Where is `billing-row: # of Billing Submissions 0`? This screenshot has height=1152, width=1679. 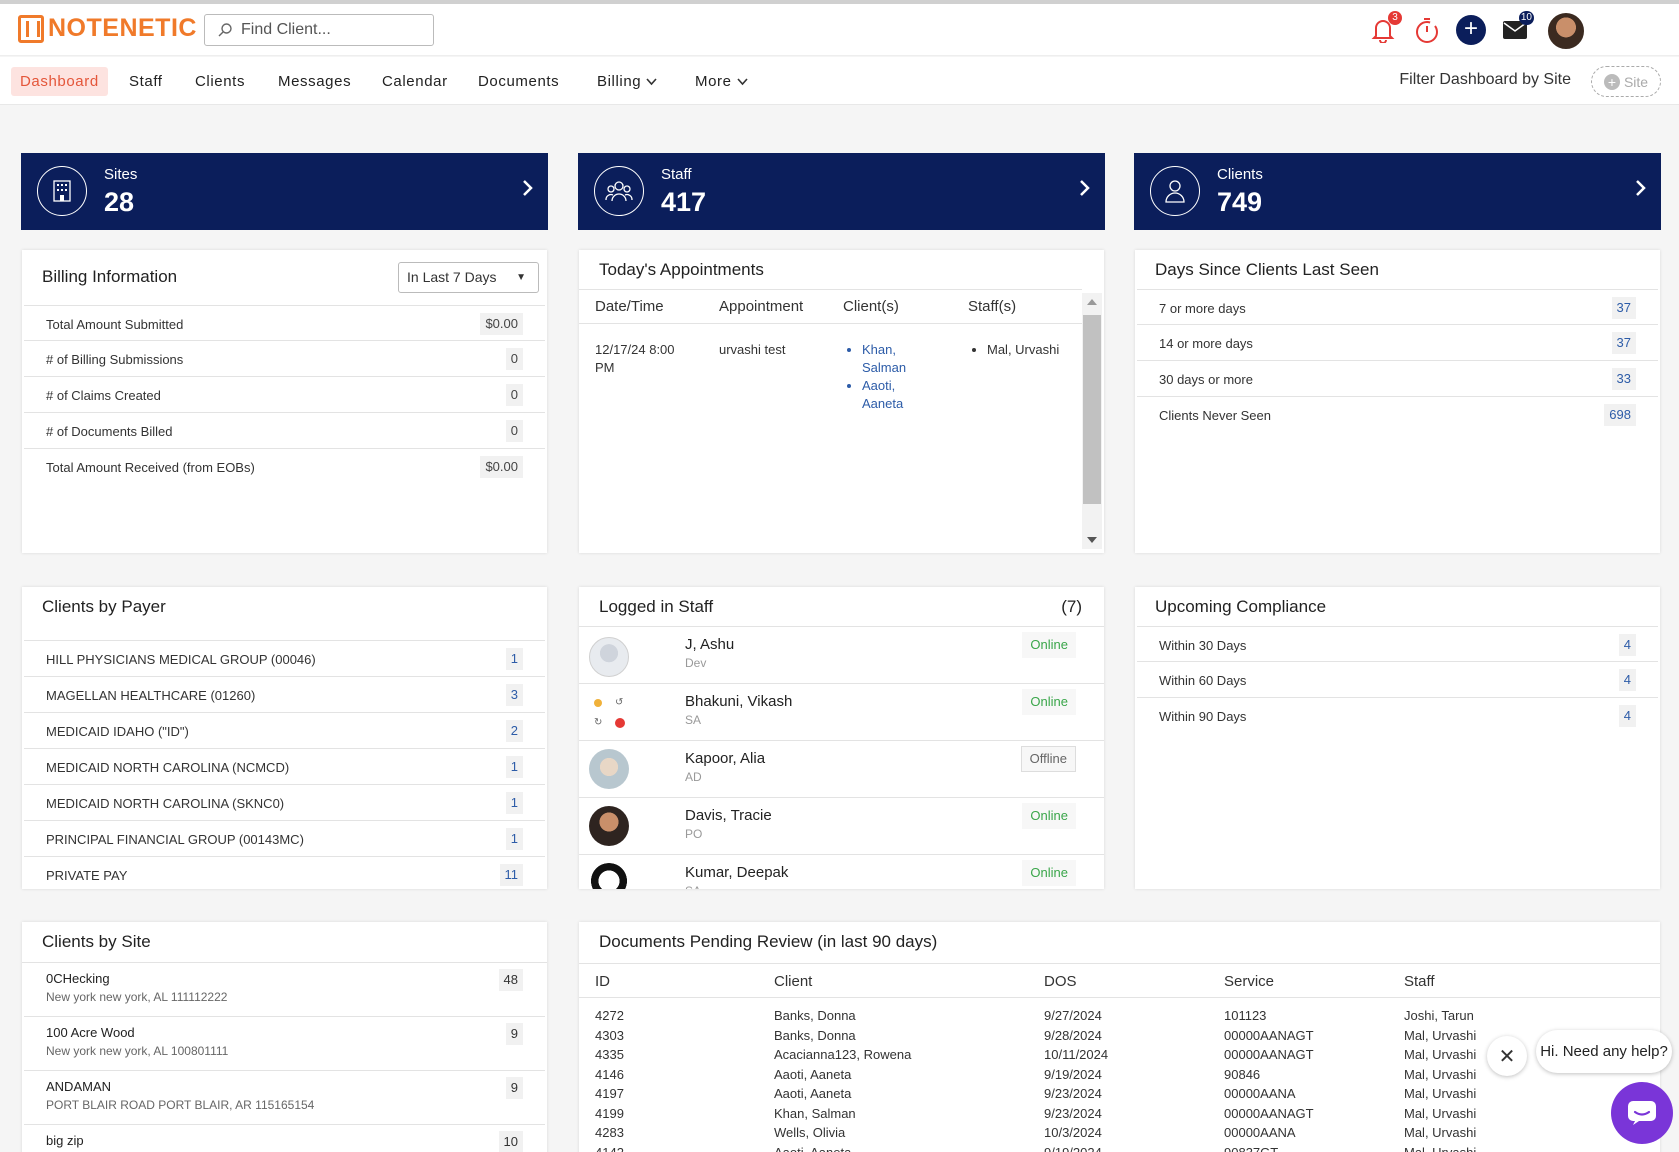 billing-row: # of Billing Submissions 0 is located at coordinates (284, 359).